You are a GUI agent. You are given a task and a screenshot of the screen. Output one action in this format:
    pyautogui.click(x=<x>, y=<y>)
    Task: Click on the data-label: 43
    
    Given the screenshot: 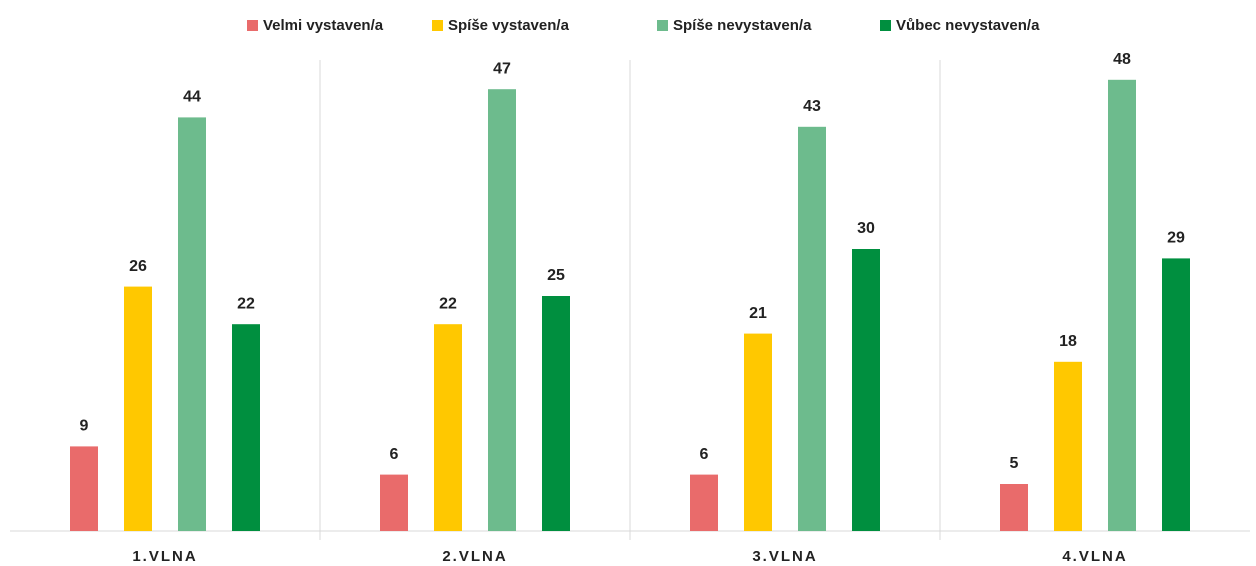 What is the action you would take?
    pyautogui.click(x=812, y=106)
    